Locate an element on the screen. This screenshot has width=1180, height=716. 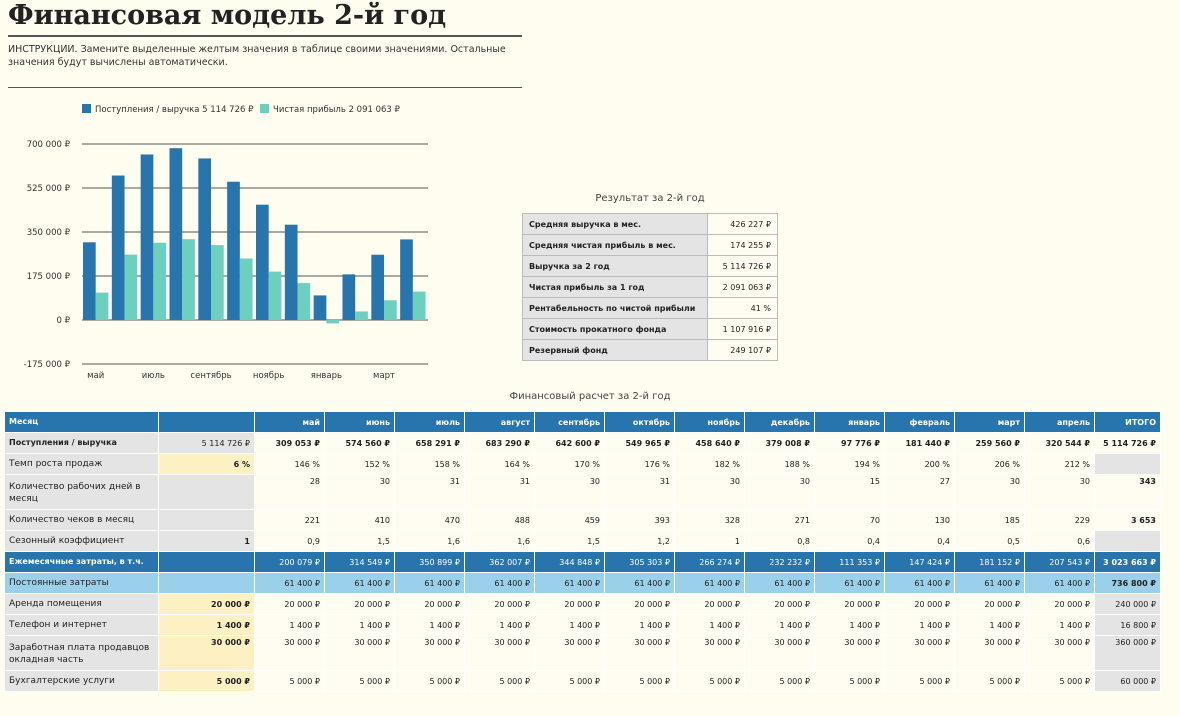
results-row: Резервный фонд 249 107 ₽ is located at coordinates (650, 350).